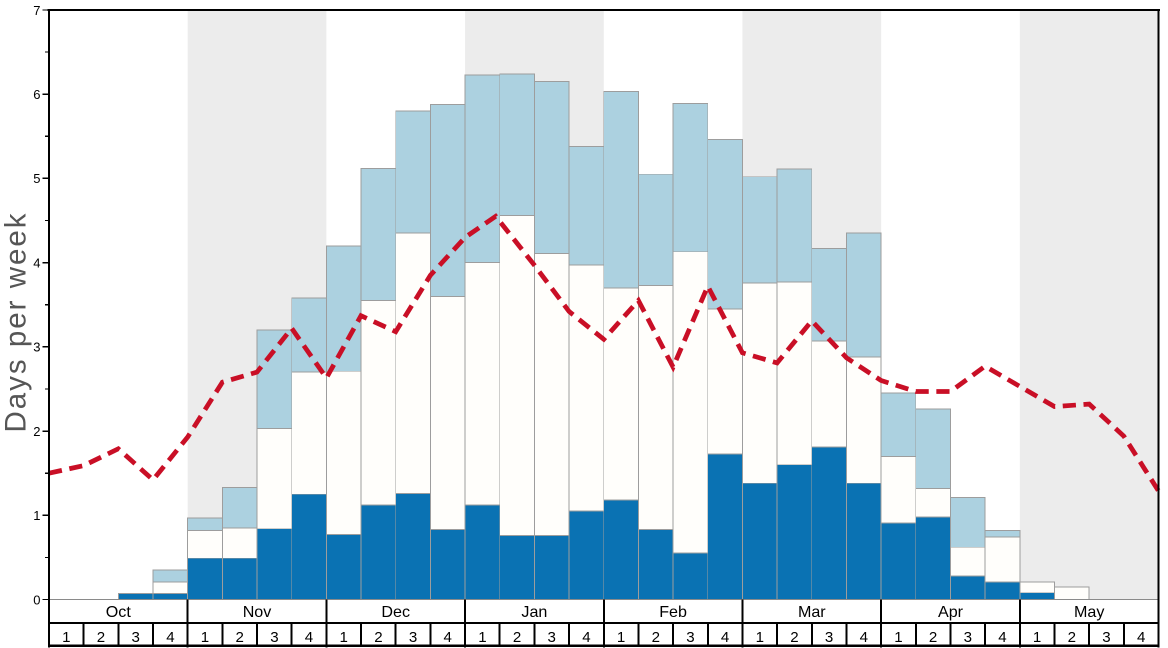 Image resolution: width=1168 pixels, height=648 pixels. Describe the element at coordinates (673, 612) in the screenshot. I see `svg-text: Feb` at that location.